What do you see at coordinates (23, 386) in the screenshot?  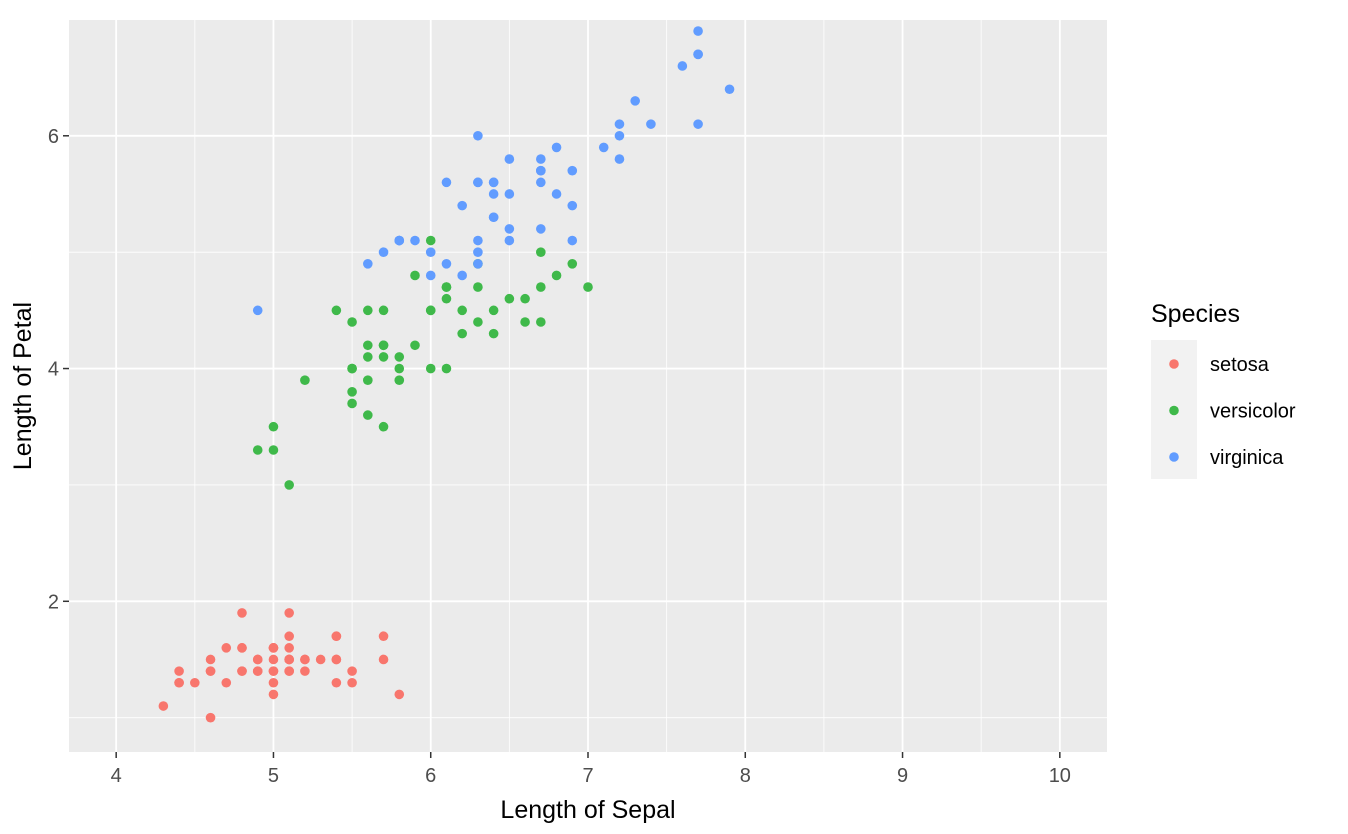 I see `y-axis-title: Length of Petal` at bounding box center [23, 386].